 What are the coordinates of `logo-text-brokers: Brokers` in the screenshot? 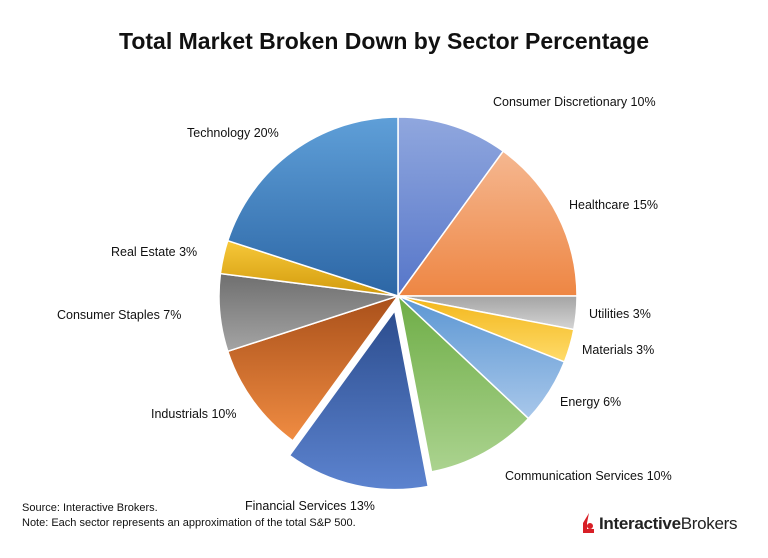 It's located at (709, 523).